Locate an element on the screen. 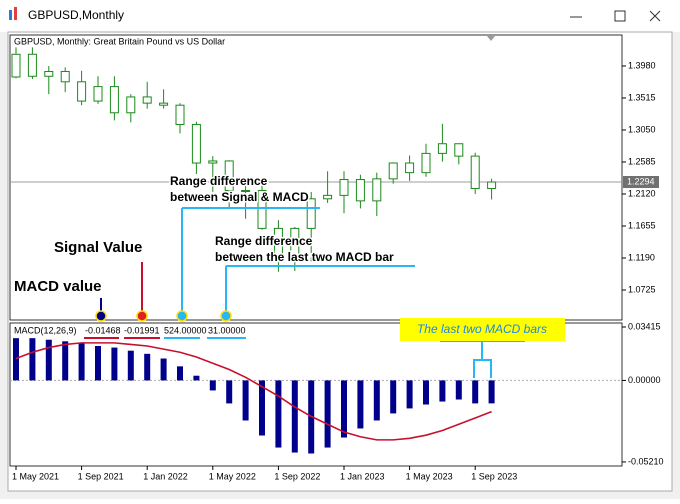  x-tick-label: 1 Sep 2022 is located at coordinates (297, 476).